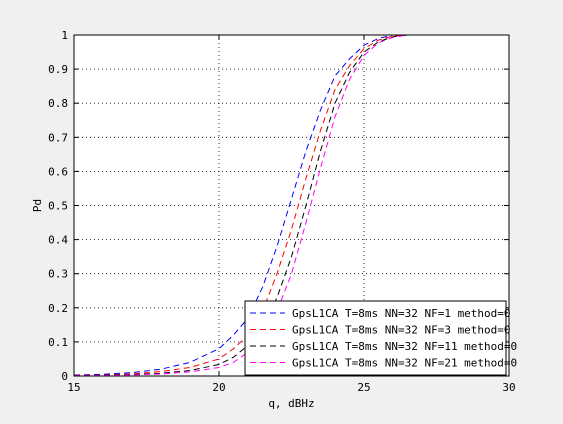 This screenshot has width=563, height=424. What do you see at coordinates (37, 205) in the screenshot?
I see `y-axis-label: Pd` at bounding box center [37, 205].